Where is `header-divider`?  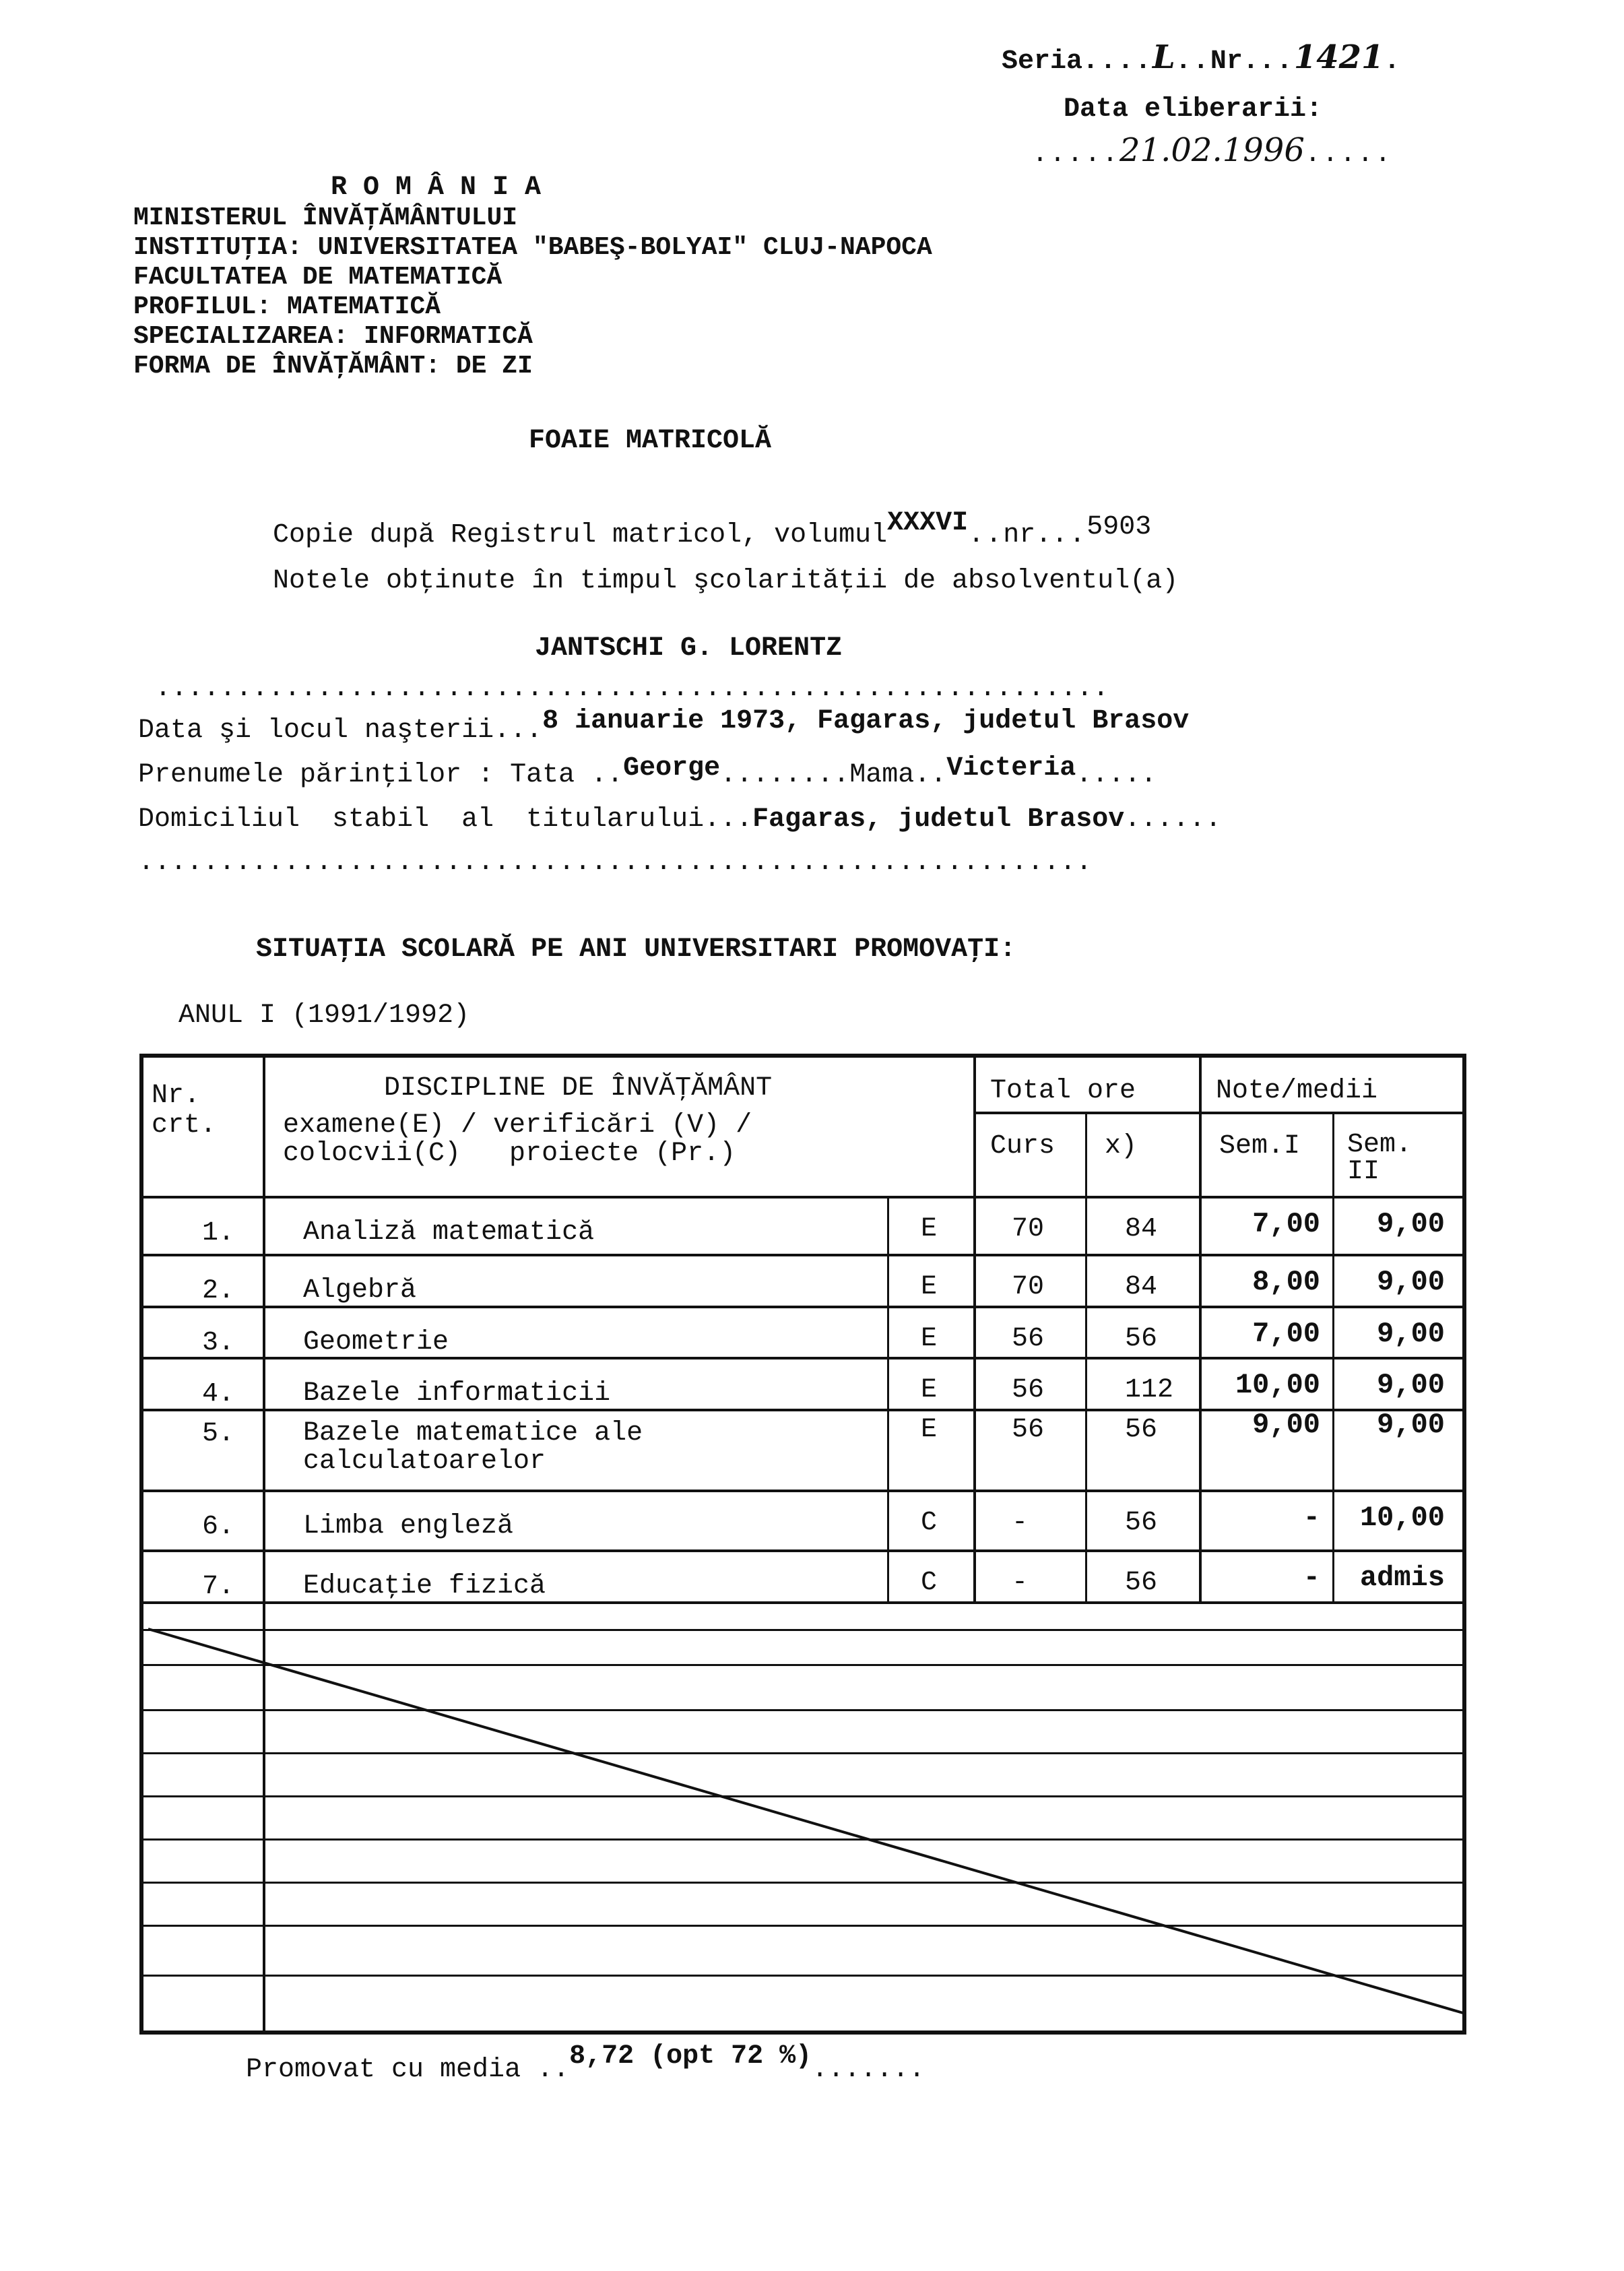 header-divider is located at coordinates (1219, 1113).